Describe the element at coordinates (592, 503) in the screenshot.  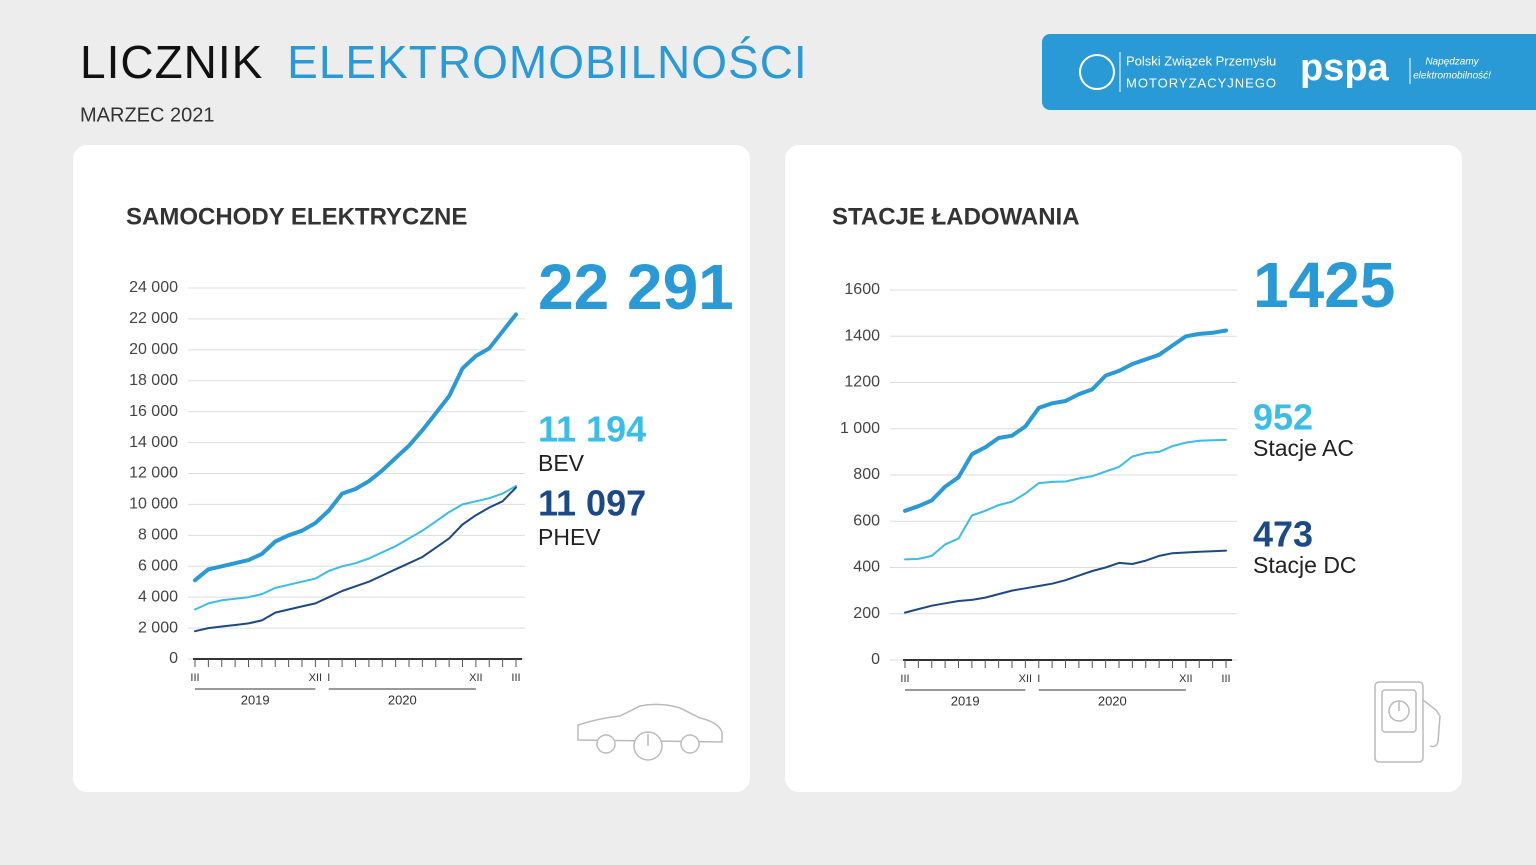
I see `value-label: 11 097` at that location.